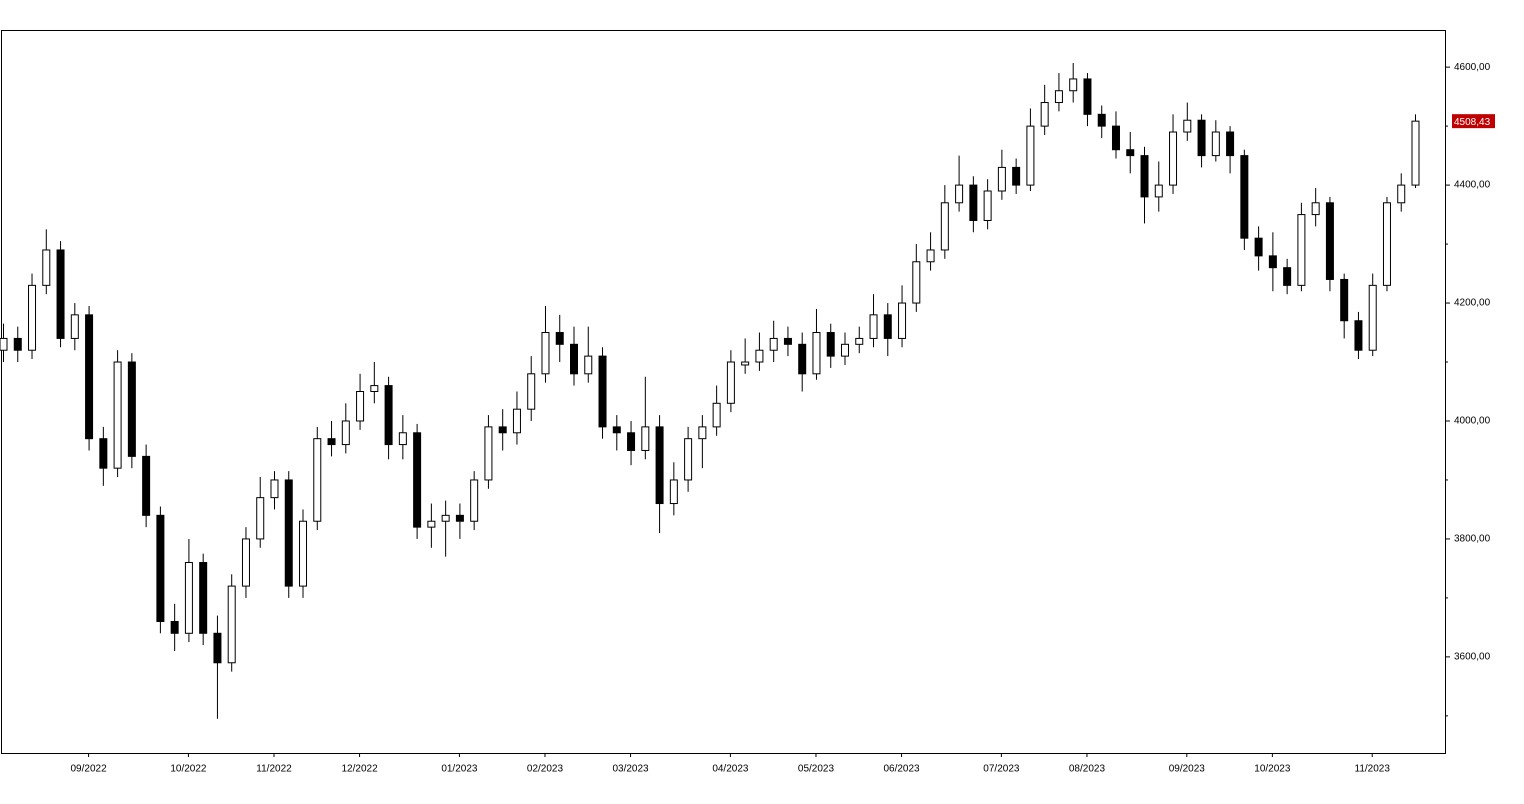  I want to click on x-tick-label: 11/2022, so click(274, 769).